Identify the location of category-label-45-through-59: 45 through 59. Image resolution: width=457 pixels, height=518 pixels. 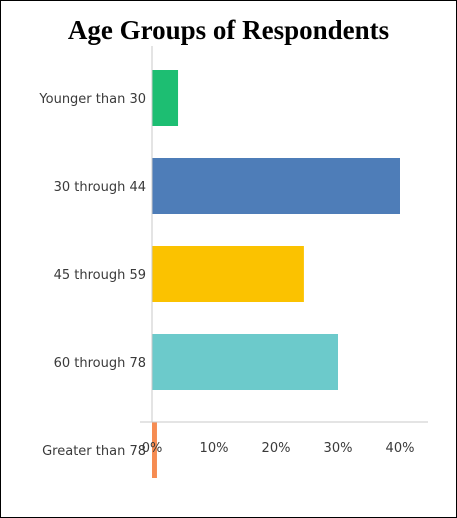
(100, 275).